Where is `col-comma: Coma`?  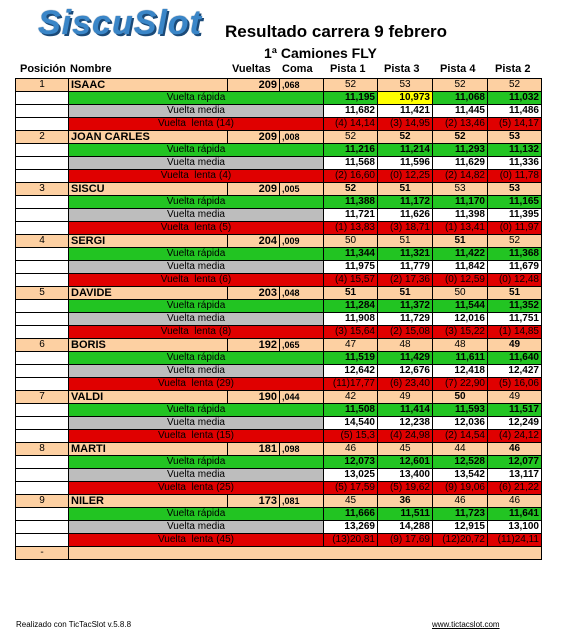
col-comma: Coma is located at coordinates (297, 69).